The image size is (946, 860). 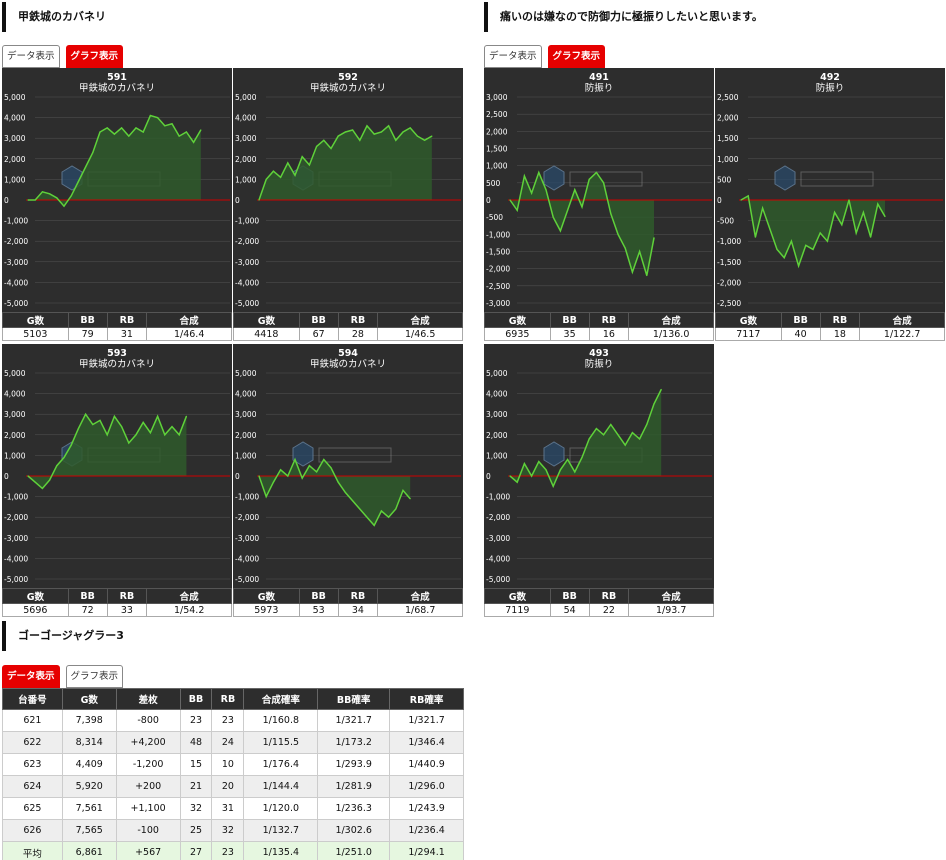 What do you see at coordinates (599, 320) in the screenshot?
I see `stats-header-row: G数 BB RB 合成` at bounding box center [599, 320].